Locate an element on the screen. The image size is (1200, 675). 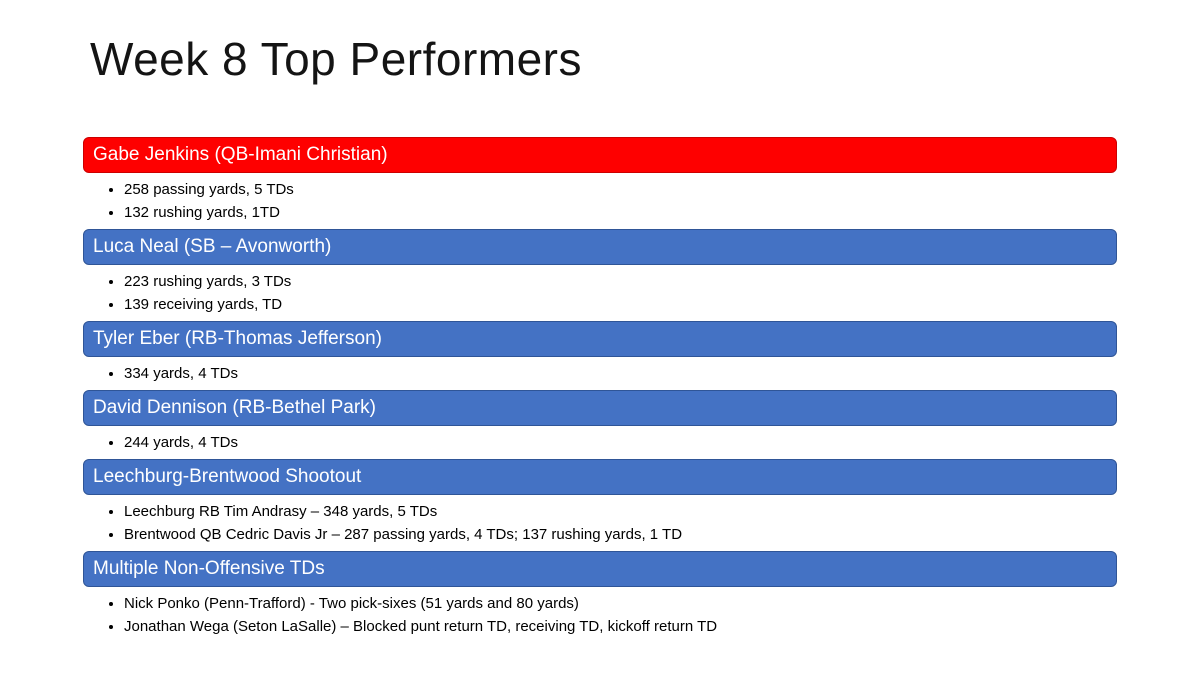
bullet-item: 258 passing yards, 5 TDs is located at coordinates (620, 189).